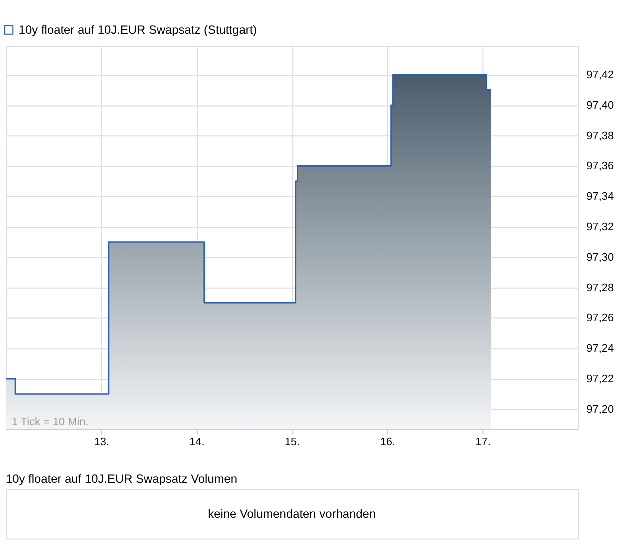 The width and height of the screenshot is (620, 546). What do you see at coordinates (197, 442) in the screenshot?
I see `x-tick-label: 14.` at bounding box center [197, 442].